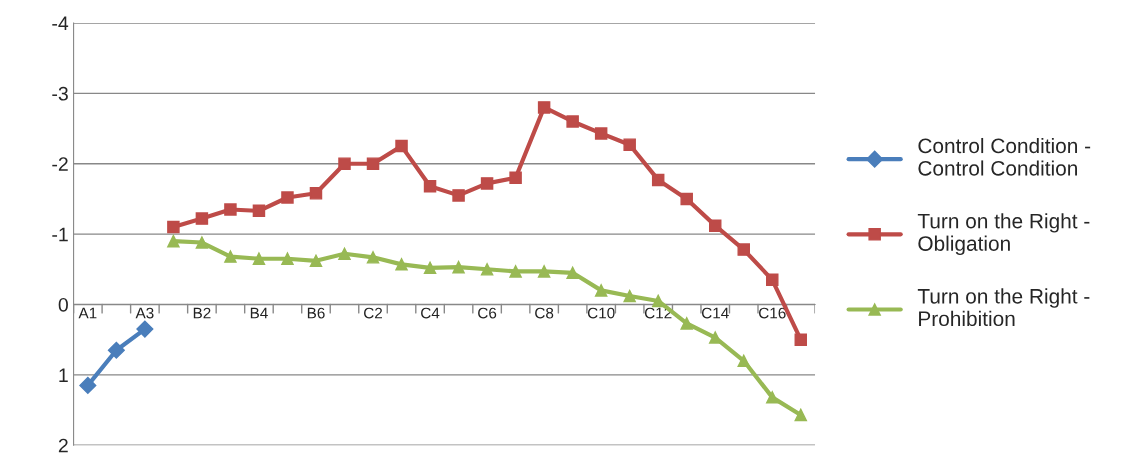  What do you see at coordinates (1004, 156) in the screenshot?
I see `legend-label: Control Condition - Control Condition` at bounding box center [1004, 156].